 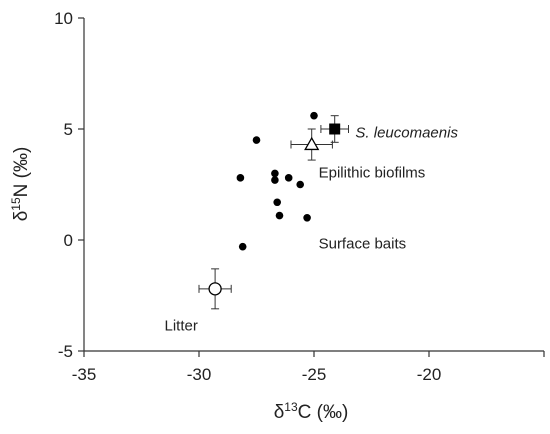 I want to click on x-axis-label: δ13C (‰), so click(x=311, y=411).